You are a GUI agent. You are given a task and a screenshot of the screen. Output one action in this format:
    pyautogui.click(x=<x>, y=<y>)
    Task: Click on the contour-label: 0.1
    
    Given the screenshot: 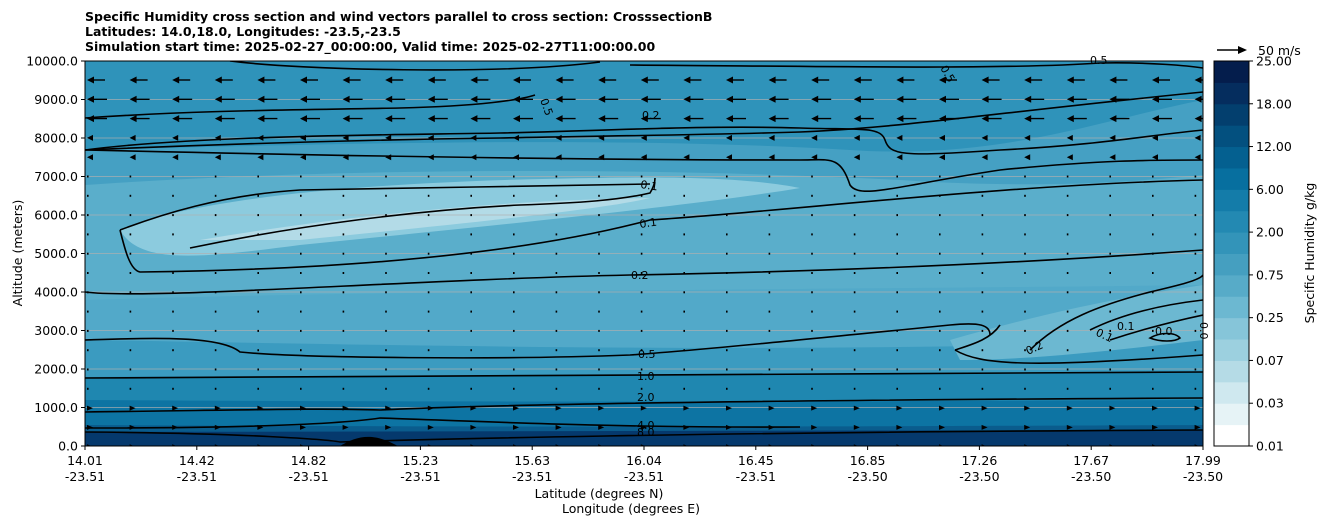 What is the action you would take?
    pyautogui.click(x=648, y=223)
    